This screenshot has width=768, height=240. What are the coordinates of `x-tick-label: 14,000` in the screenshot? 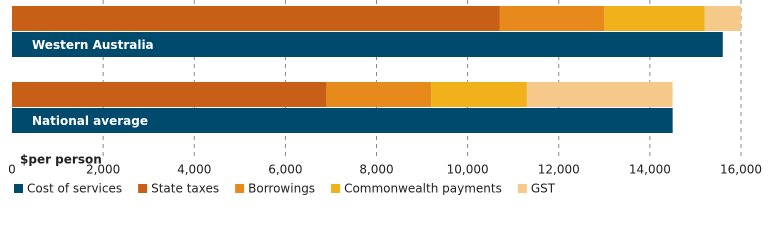 It's located at (650, 170).